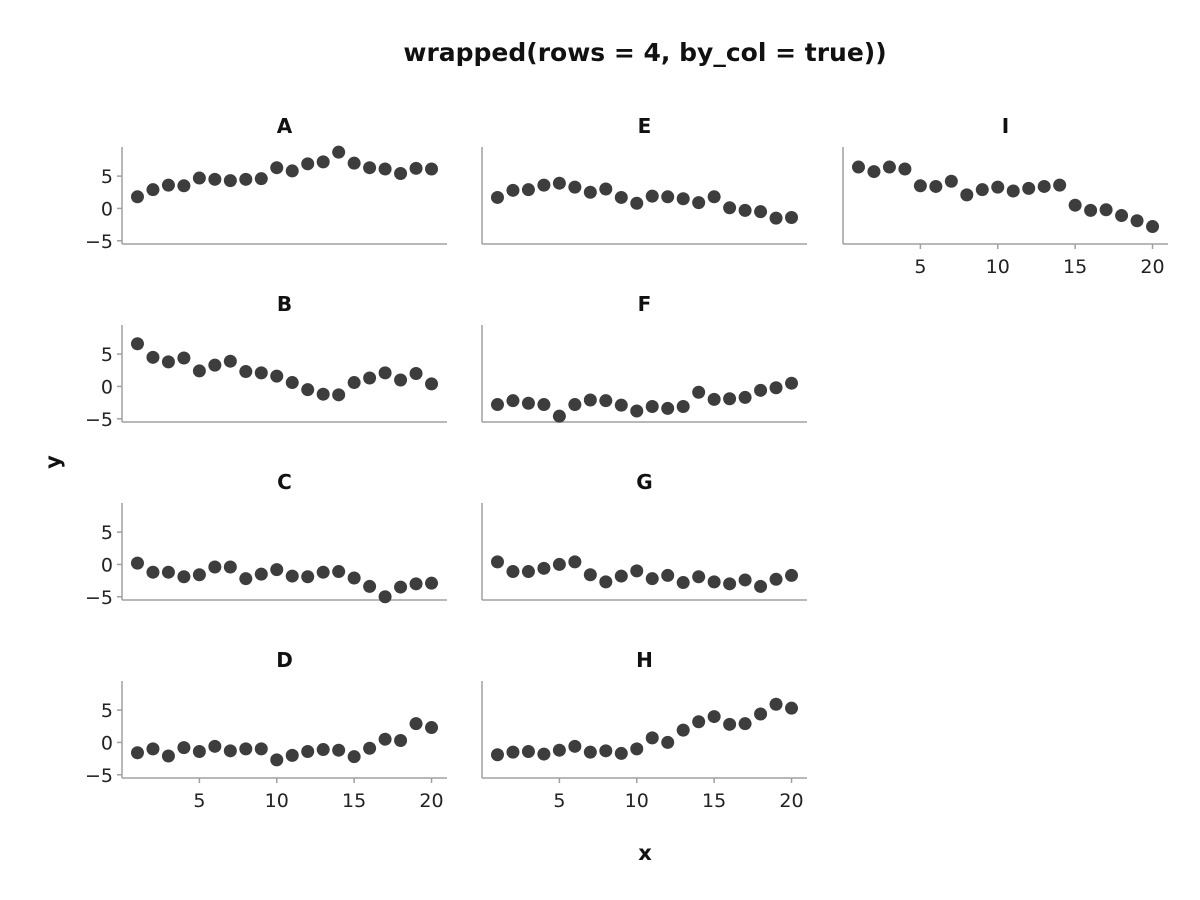  Describe the element at coordinates (644, 535) in the screenshot. I see `panel-g: G` at that location.